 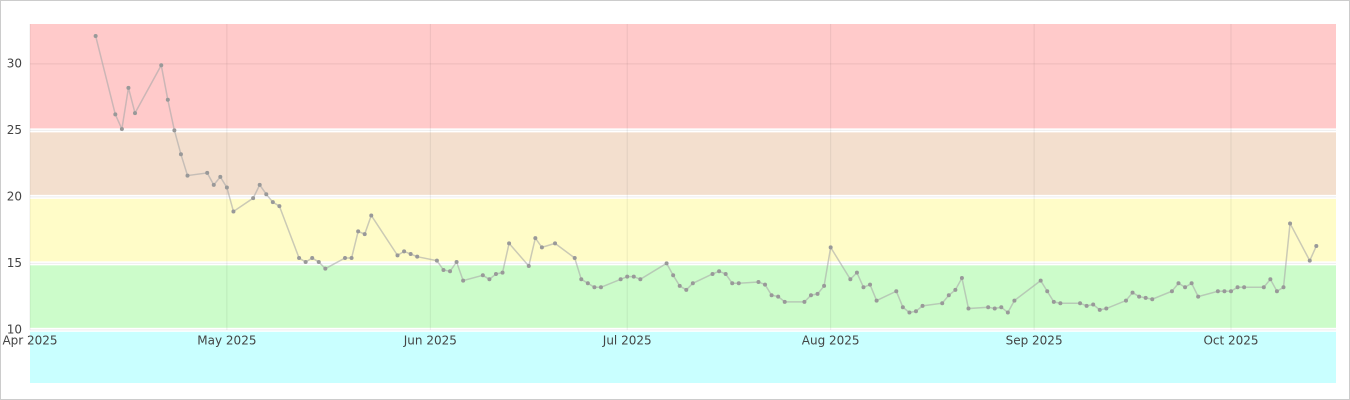 What do you see at coordinates (1034, 341) in the screenshot?
I see `x-tick-label: Sep 2025` at bounding box center [1034, 341].